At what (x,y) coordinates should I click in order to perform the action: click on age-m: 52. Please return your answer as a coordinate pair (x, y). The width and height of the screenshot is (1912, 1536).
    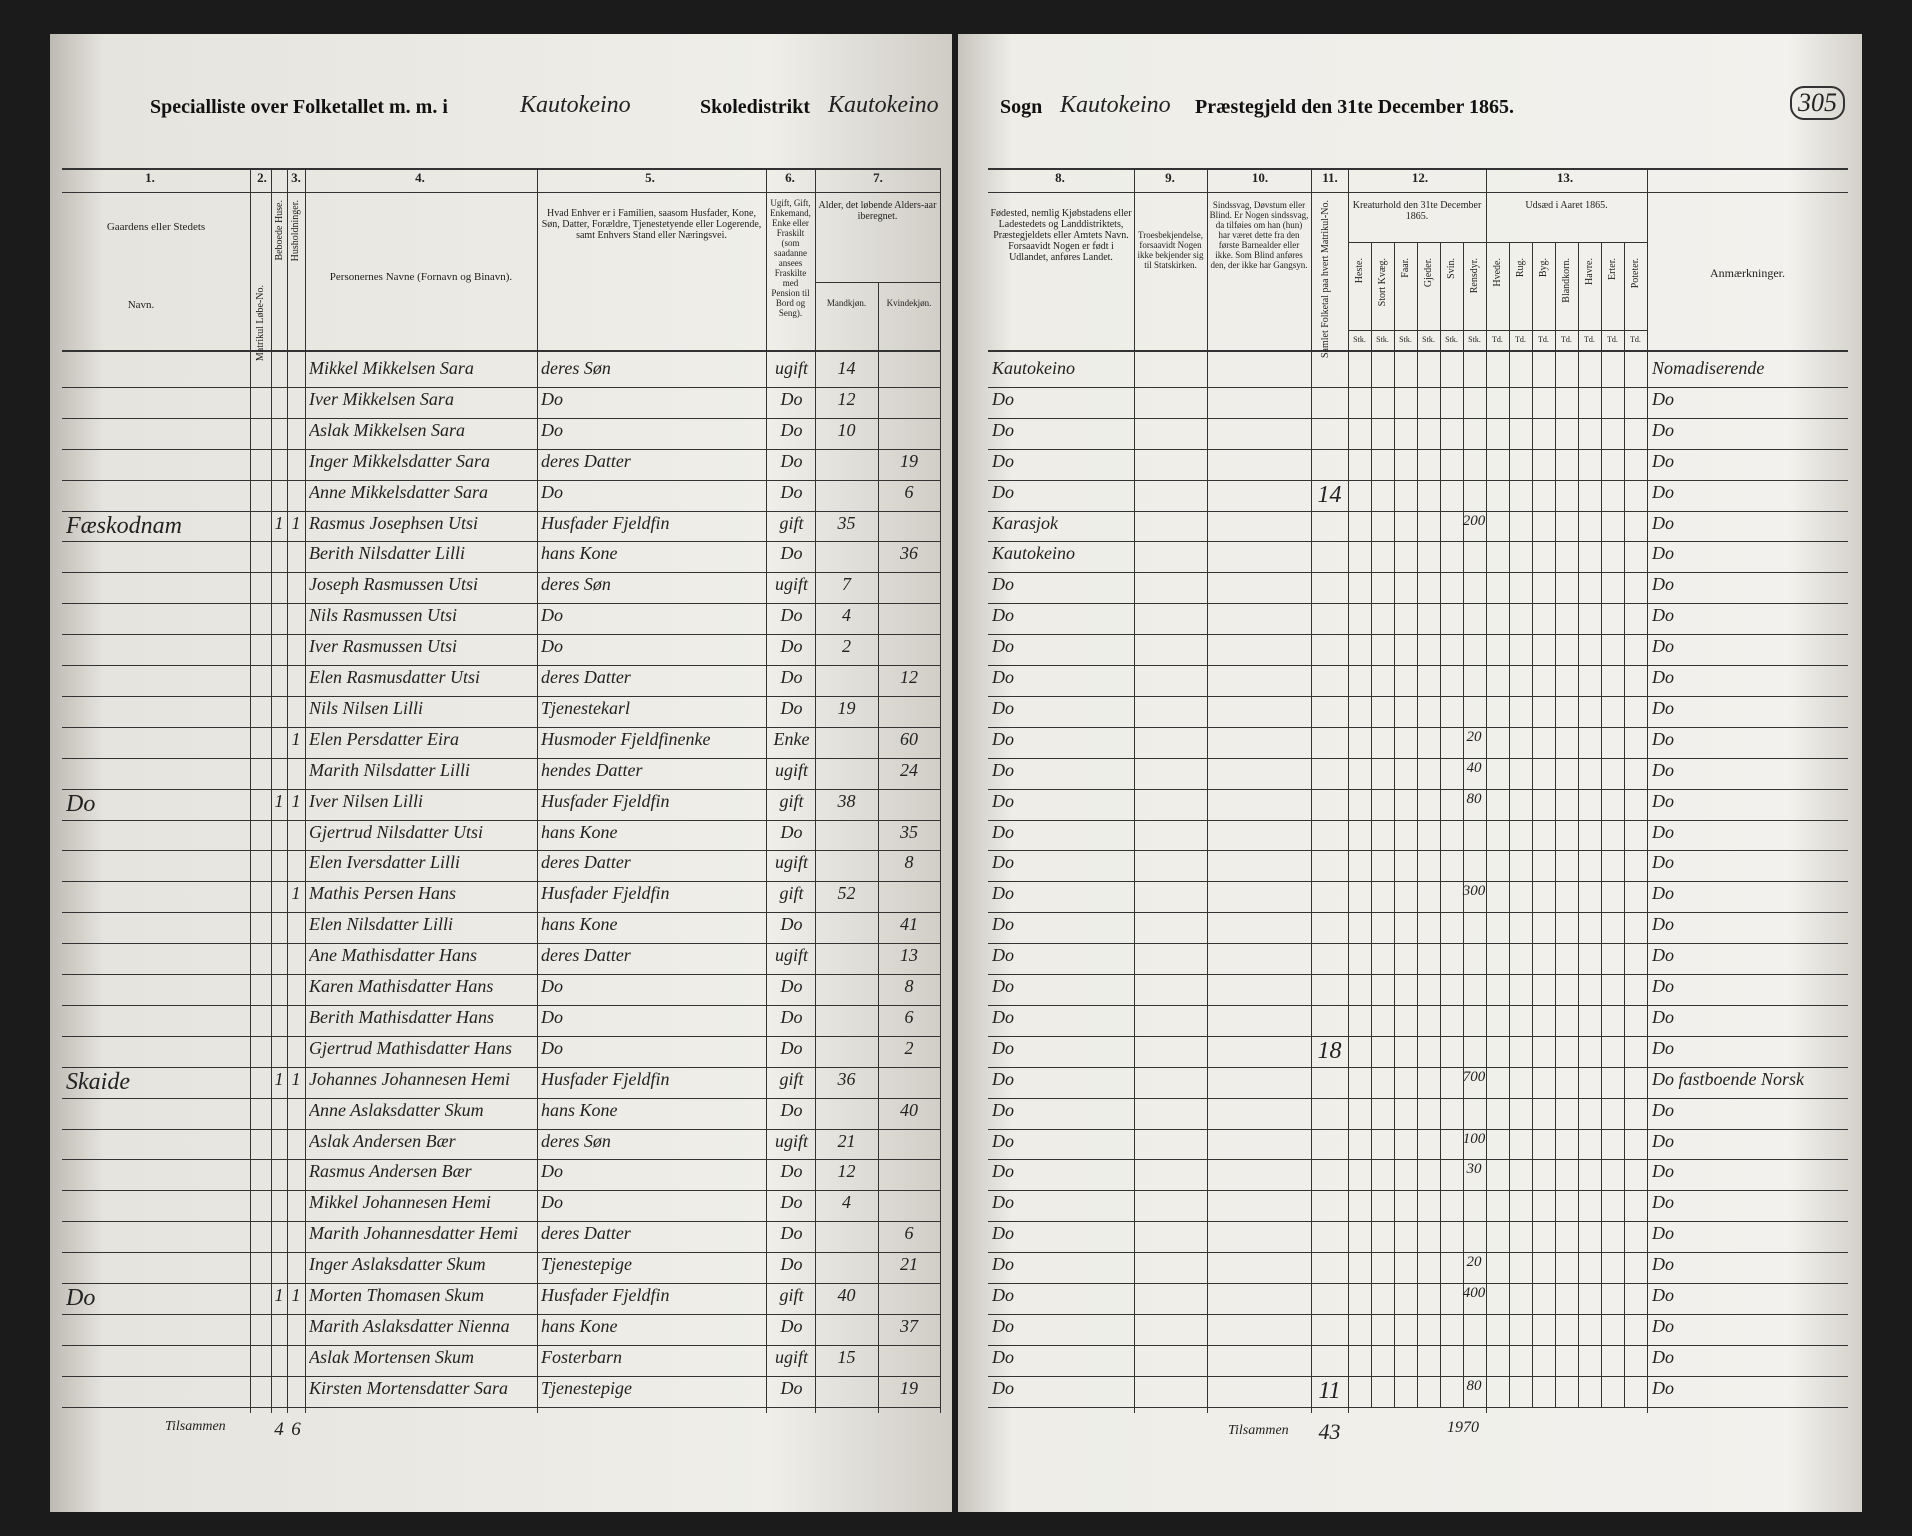
    Looking at the image, I should click on (846, 893).